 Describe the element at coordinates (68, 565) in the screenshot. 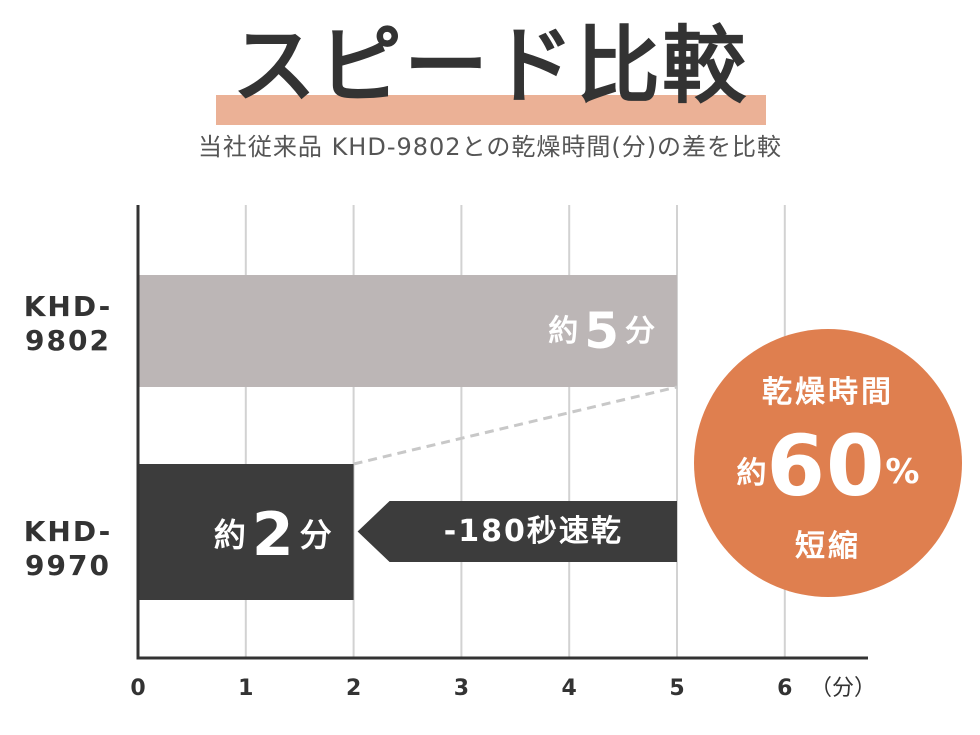

I see `y-label-line: 9970` at that location.